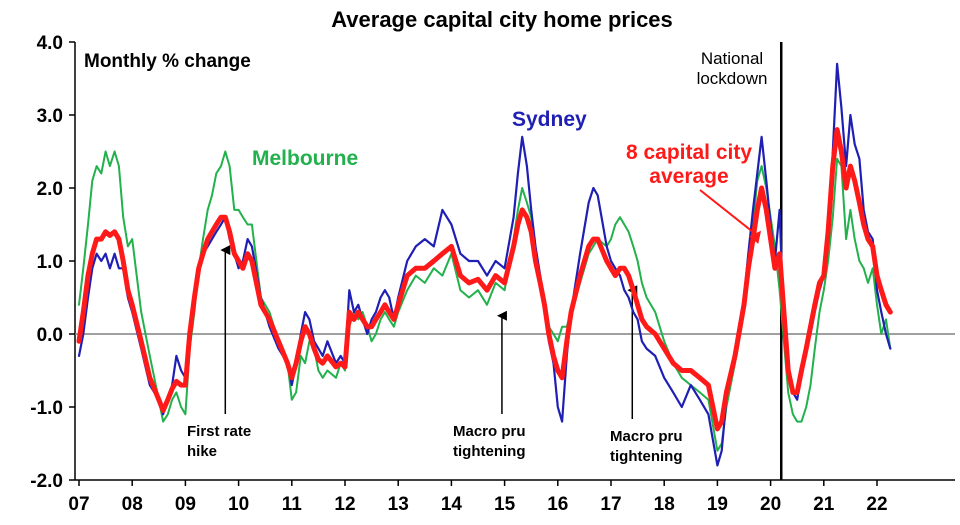  Describe the element at coordinates (730, 216) in the screenshot. I see `average-label-pointer` at that location.